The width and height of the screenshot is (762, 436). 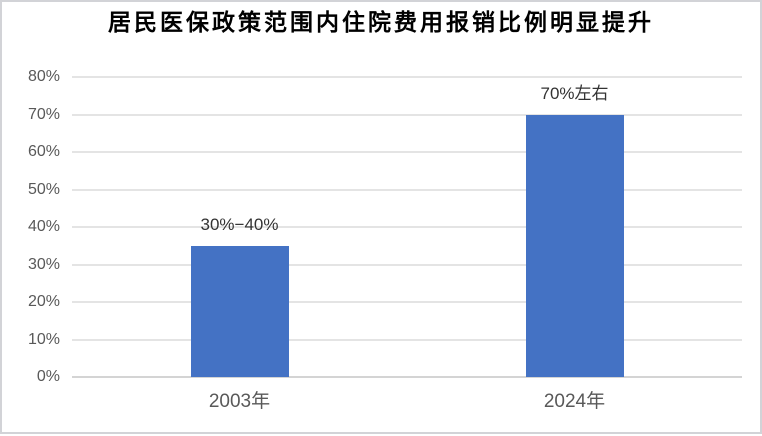 I want to click on y-tick-label: 0%, so click(x=48, y=376).